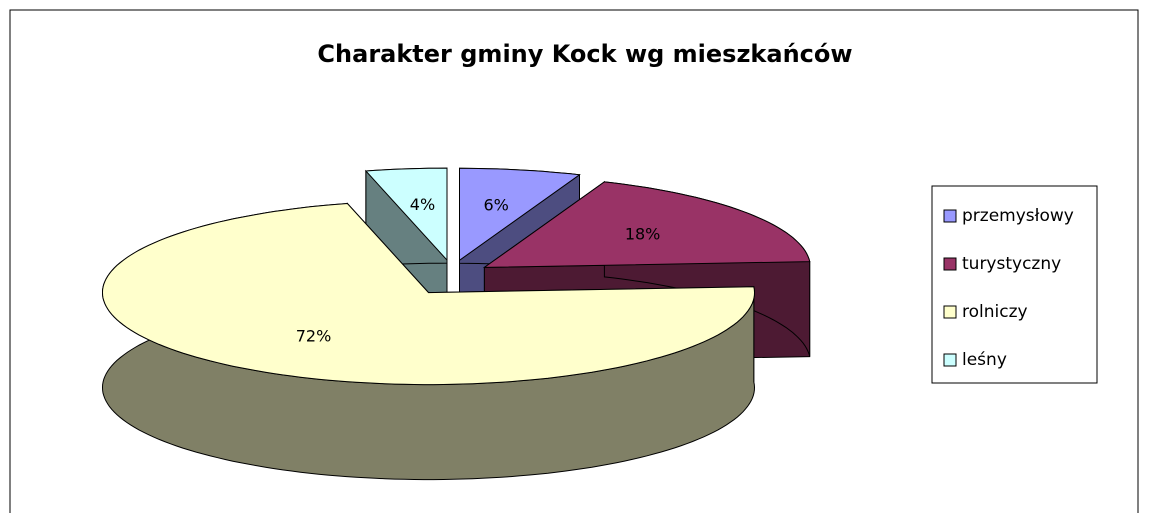  What do you see at coordinates (495, 205) in the screenshot?
I see `data-label: 6%` at bounding box center [495, 205].